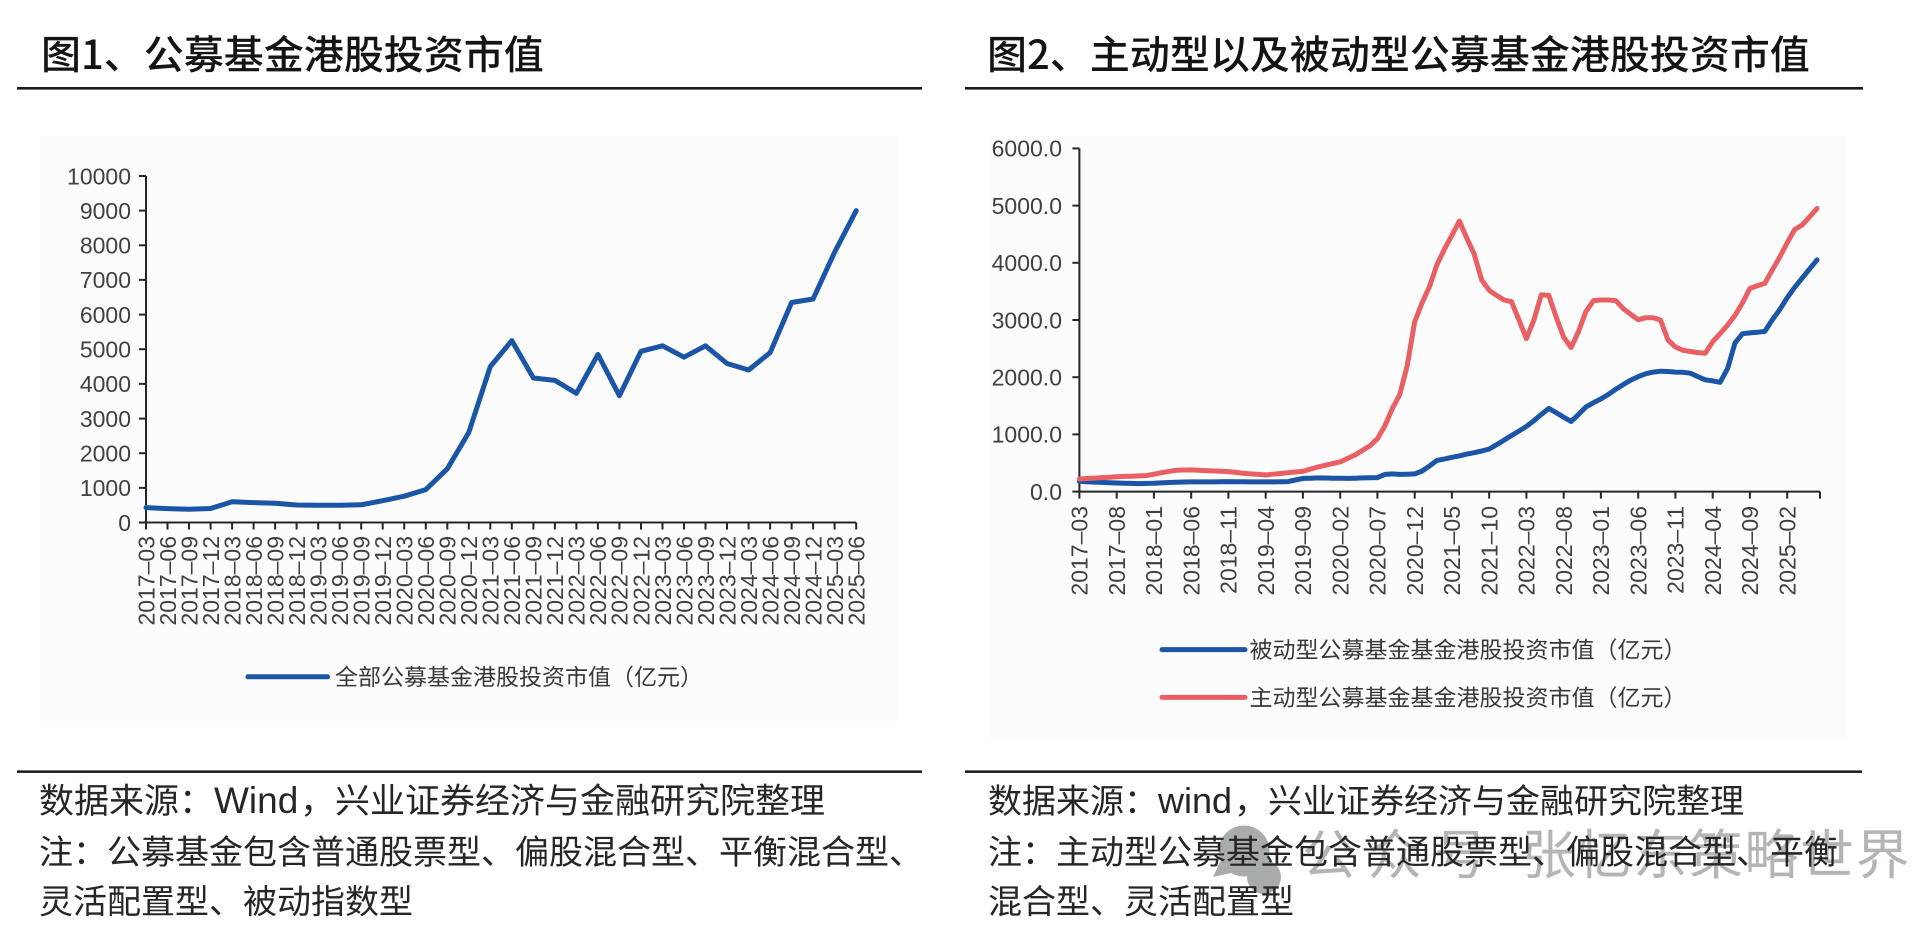  I want to click on svg-text: 1000.0, so click(1027, 435).